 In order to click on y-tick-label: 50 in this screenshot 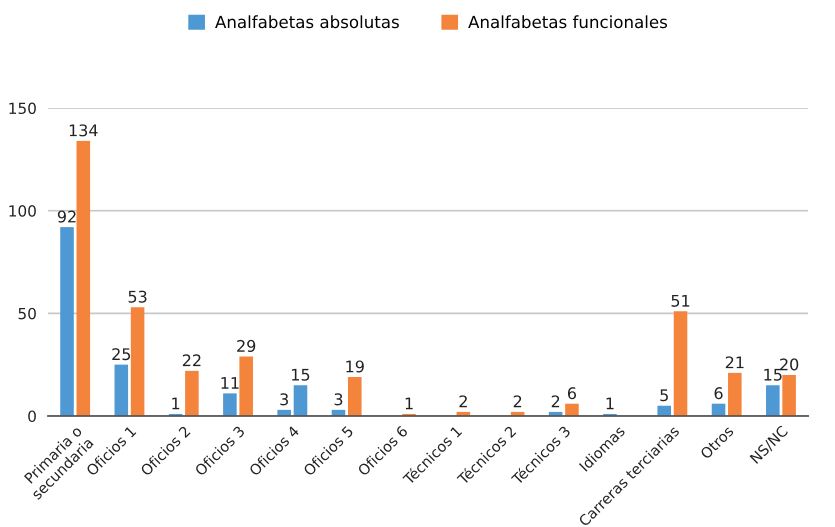, I will do `click(27, 314)`.